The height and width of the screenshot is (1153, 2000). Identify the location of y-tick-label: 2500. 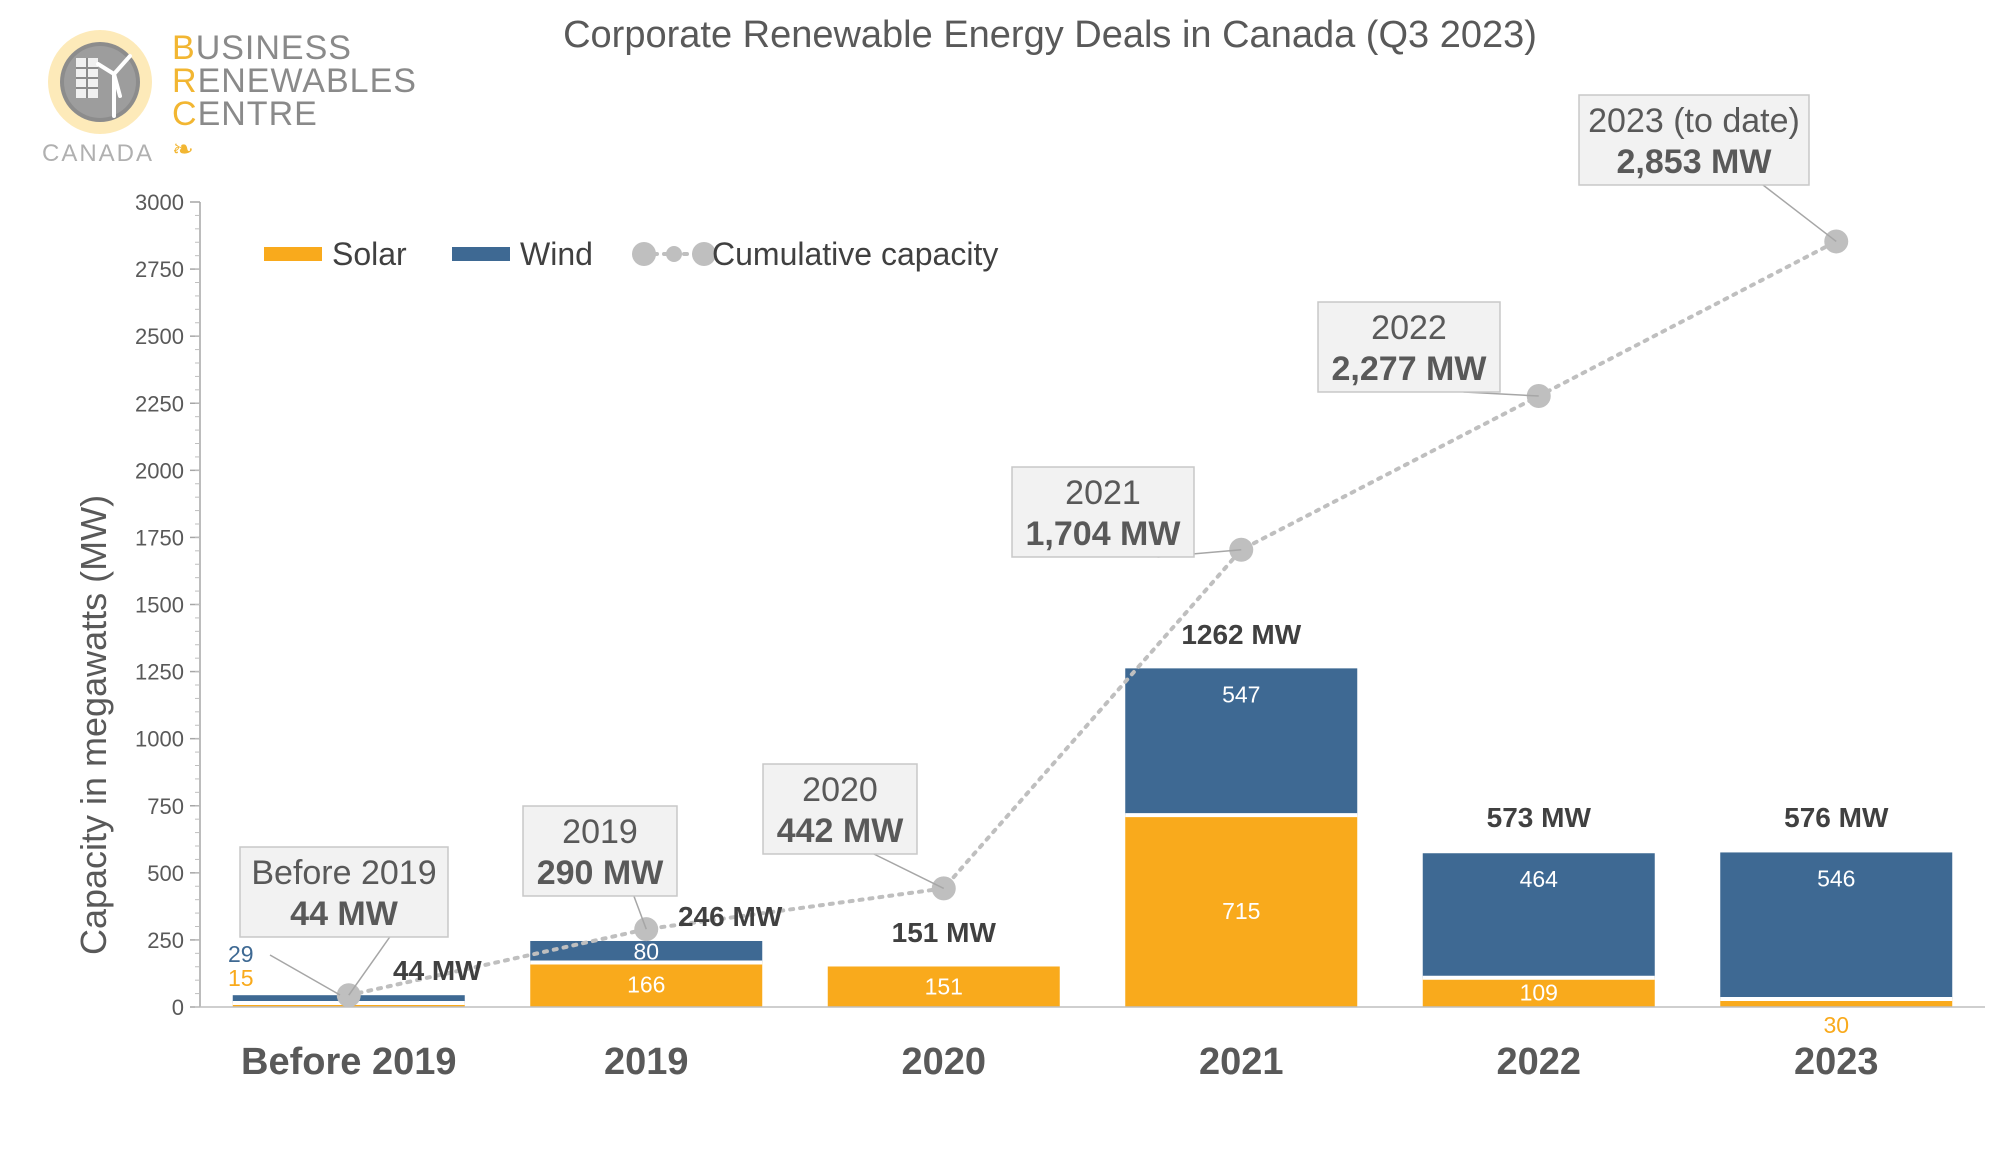
(159, 336).